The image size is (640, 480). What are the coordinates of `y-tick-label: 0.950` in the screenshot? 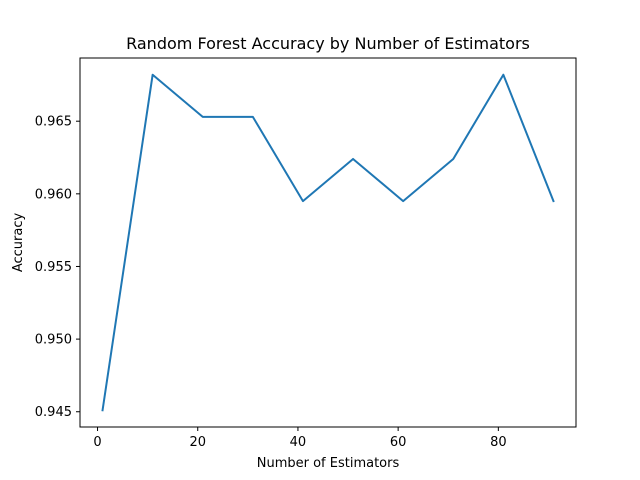 It's located at (53, 340).